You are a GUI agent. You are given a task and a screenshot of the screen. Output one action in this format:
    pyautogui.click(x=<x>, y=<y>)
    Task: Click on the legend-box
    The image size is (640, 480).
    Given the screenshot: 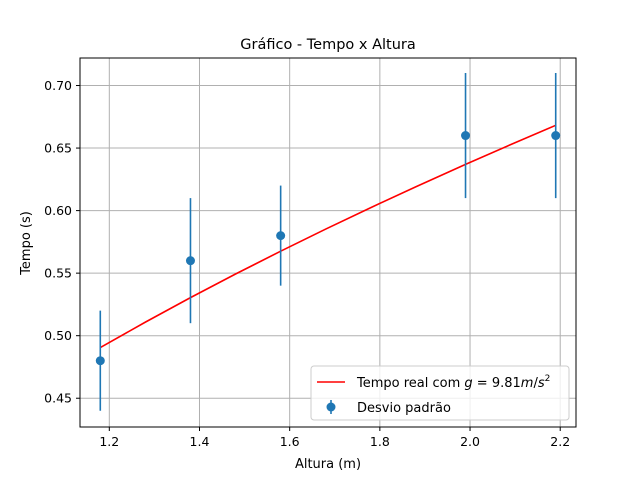 What is the action you would take?
    pyautogui.click(x=440, y=393)
    